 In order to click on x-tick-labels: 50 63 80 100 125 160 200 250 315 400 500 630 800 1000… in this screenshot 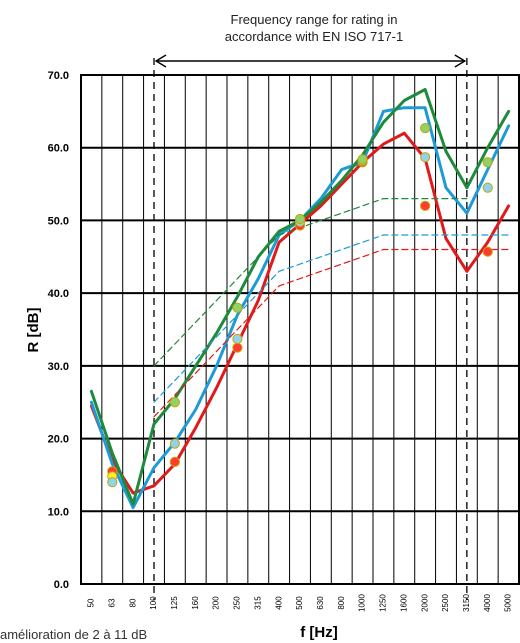, I will do `click(300, 603)`.